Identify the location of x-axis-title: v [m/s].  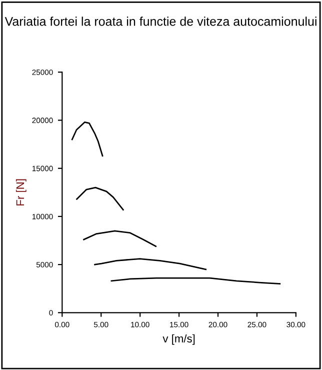
(178, 339).